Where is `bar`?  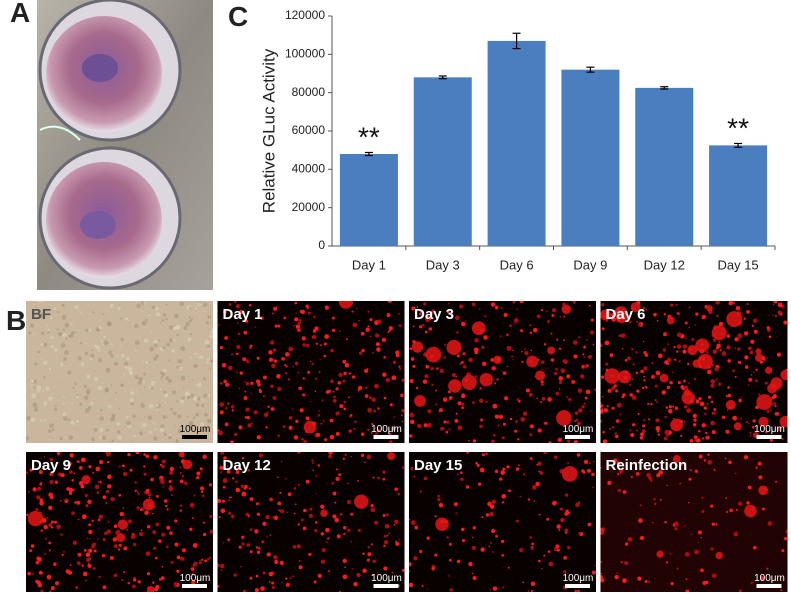
bar is located at coordinates (368, 200).